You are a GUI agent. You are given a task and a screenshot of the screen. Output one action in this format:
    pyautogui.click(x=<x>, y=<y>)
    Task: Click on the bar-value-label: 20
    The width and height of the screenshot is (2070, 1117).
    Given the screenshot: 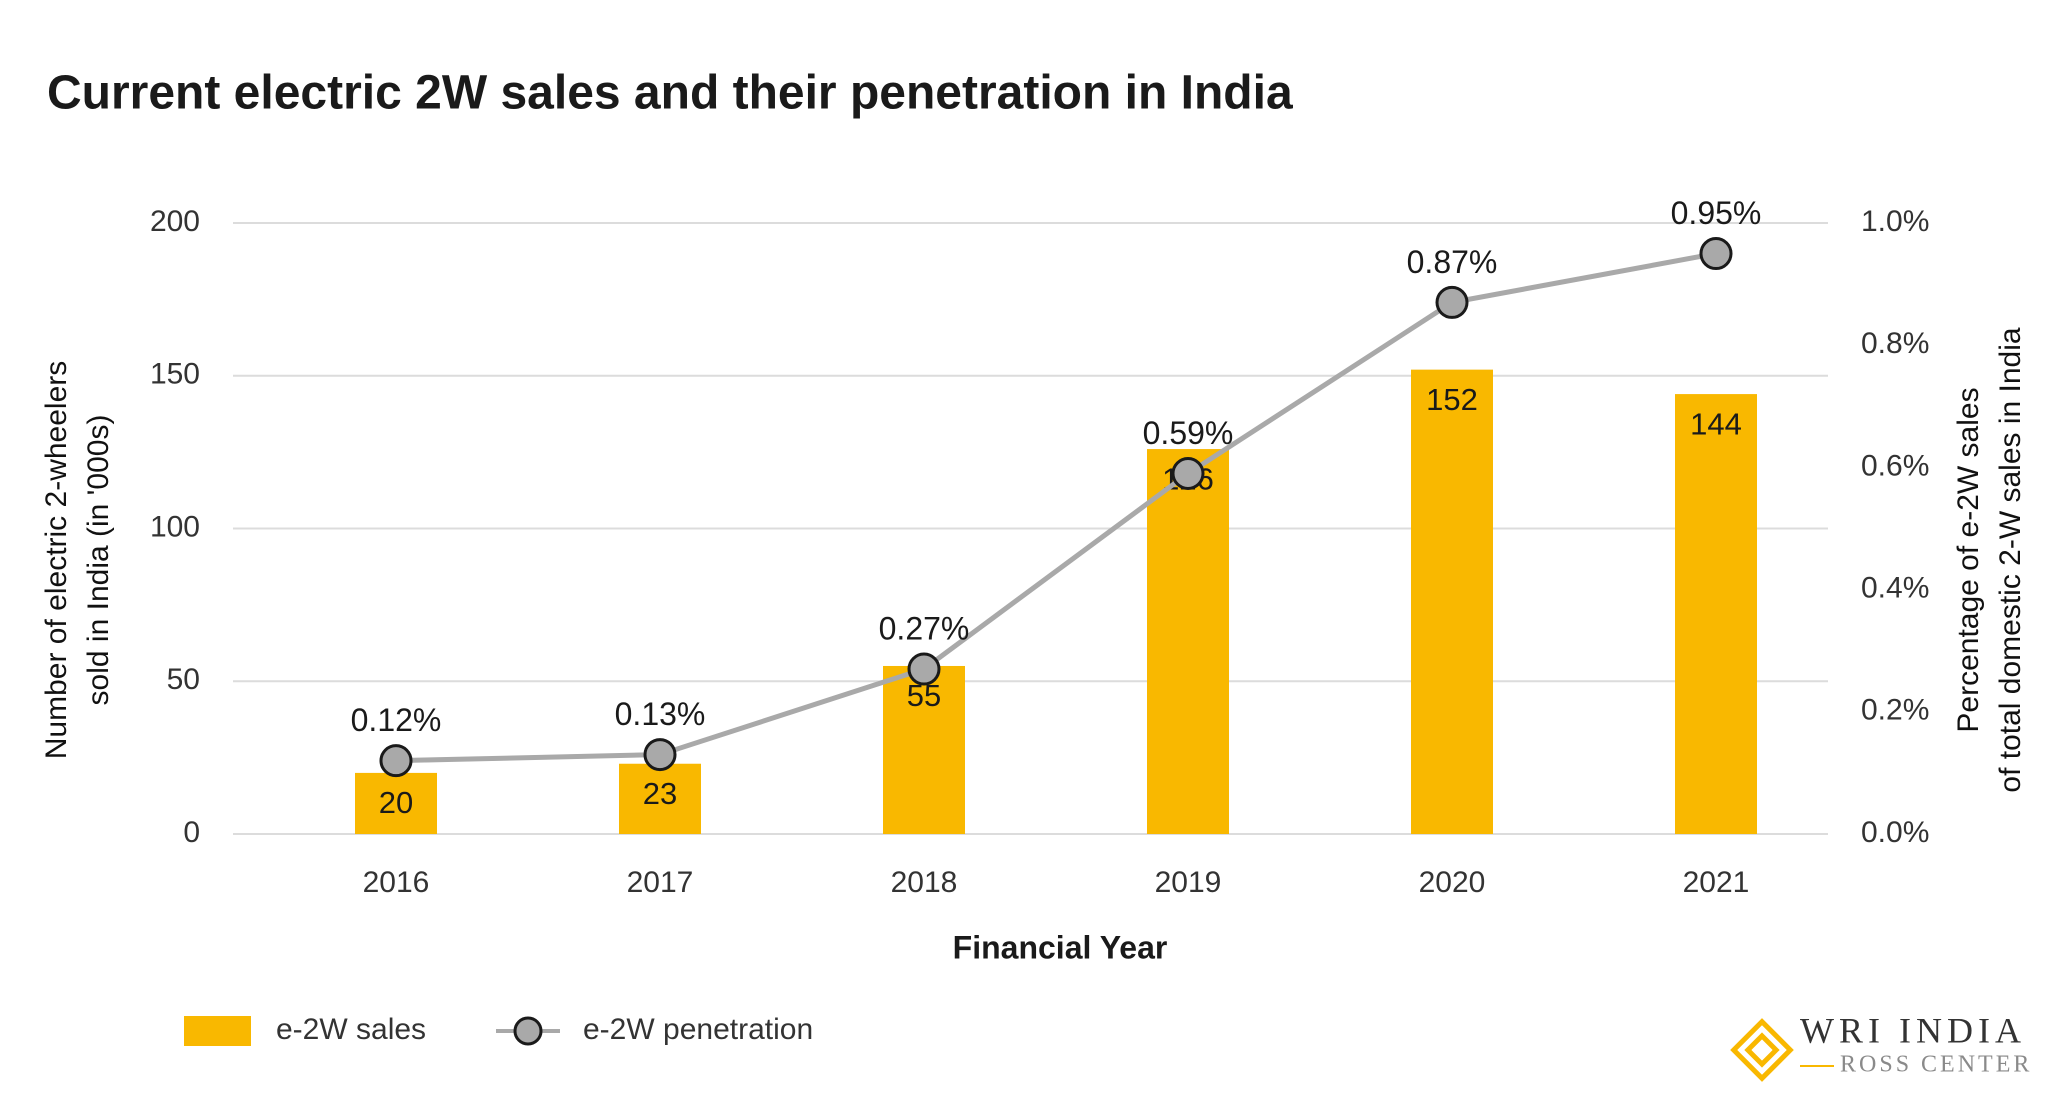 What is the action you would take?
    pyautogui.click(x=396, y=802)
    